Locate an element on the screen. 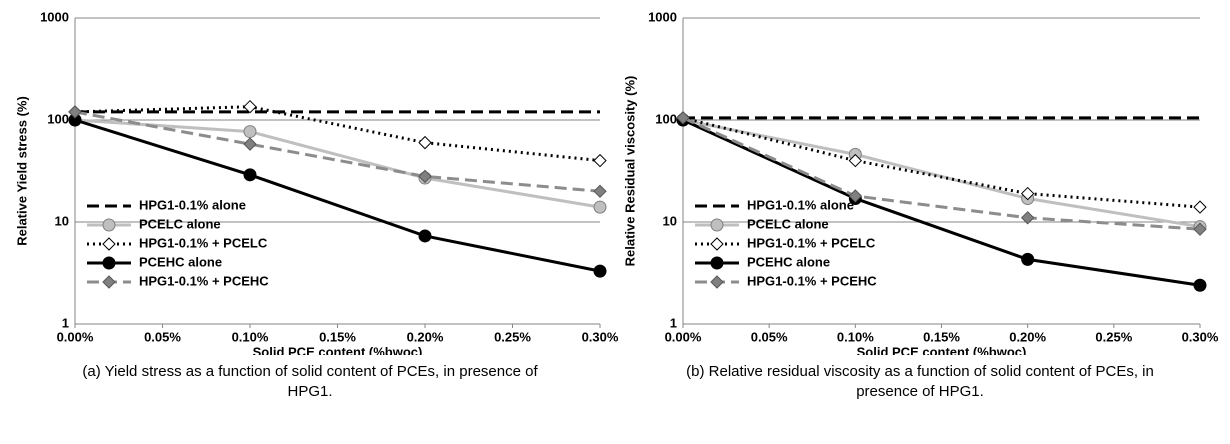  y-axis-label: Relative Yield stress (%) is located at coordinates (21, 171).